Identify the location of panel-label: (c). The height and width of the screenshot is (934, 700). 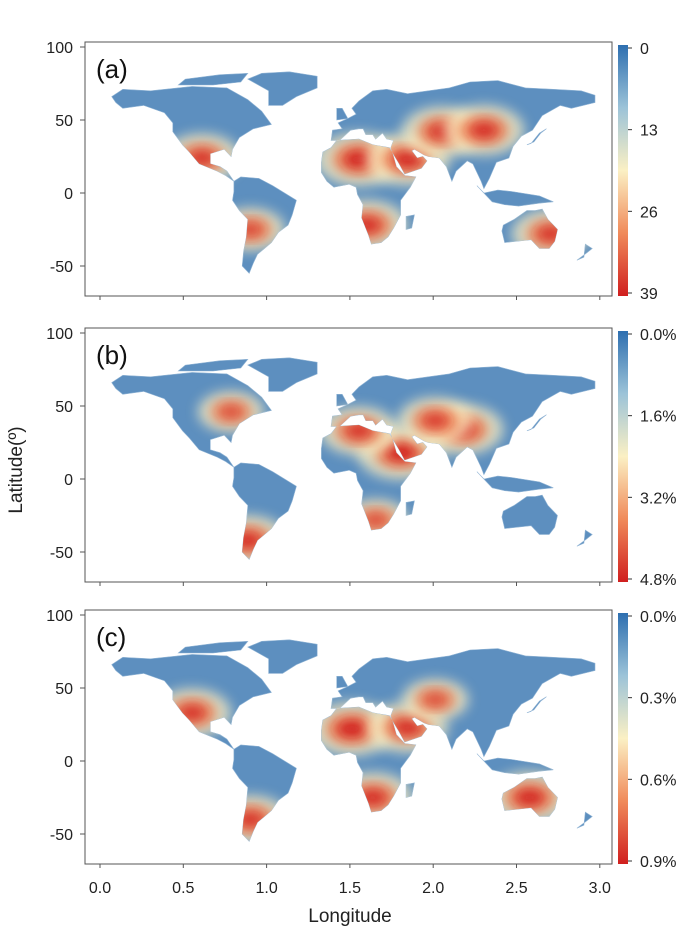
(111, 637).